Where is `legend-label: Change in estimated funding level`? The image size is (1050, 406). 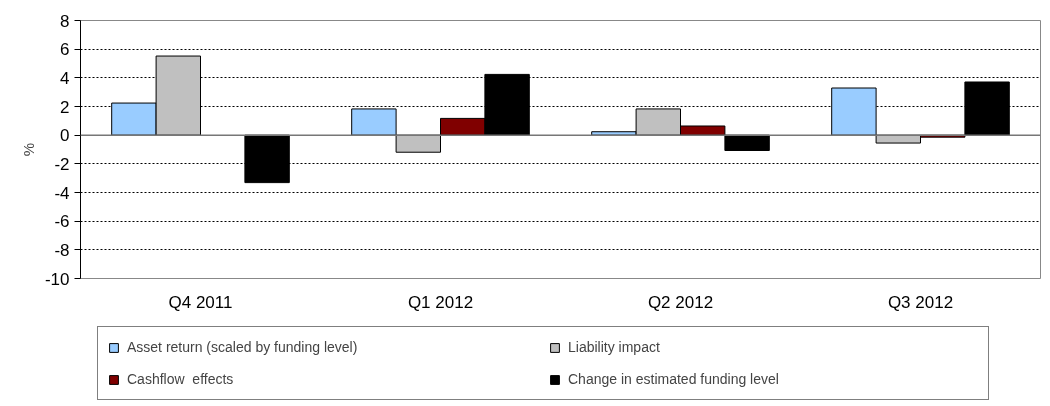
legend-label: Change in estimated funding level is located at coordinates (674, 379).